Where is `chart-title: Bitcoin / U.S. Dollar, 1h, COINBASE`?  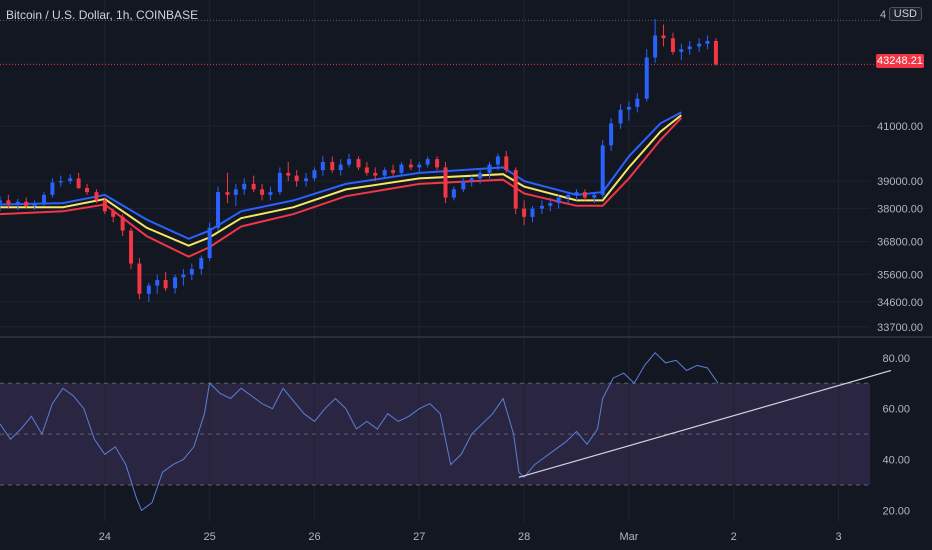
chart-title: Bitcoin / U.S. Dollar, 1h, COINBASE is located at coordinates (102, 15).